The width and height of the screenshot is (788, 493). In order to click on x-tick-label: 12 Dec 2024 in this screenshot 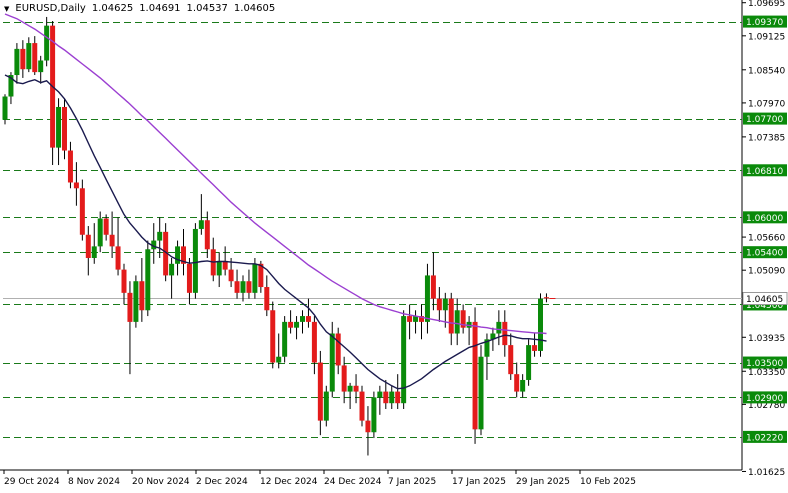, I will do `click(289, 482)`.